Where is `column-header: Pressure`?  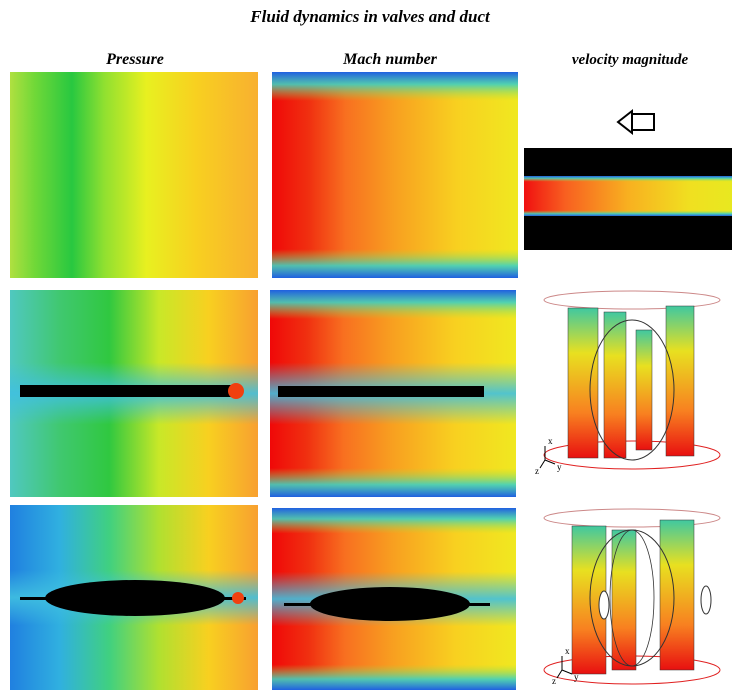 column-header: Pressure is located at coordinates (134, 59).